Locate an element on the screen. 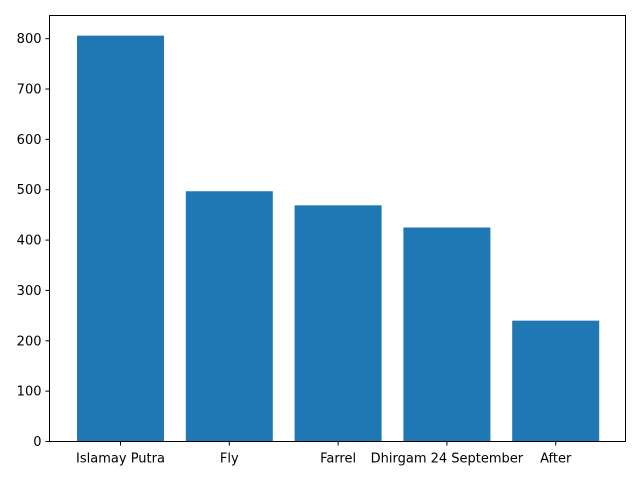  x-tick-label-0: Islamay Putra is located at coordinates (120, 459).